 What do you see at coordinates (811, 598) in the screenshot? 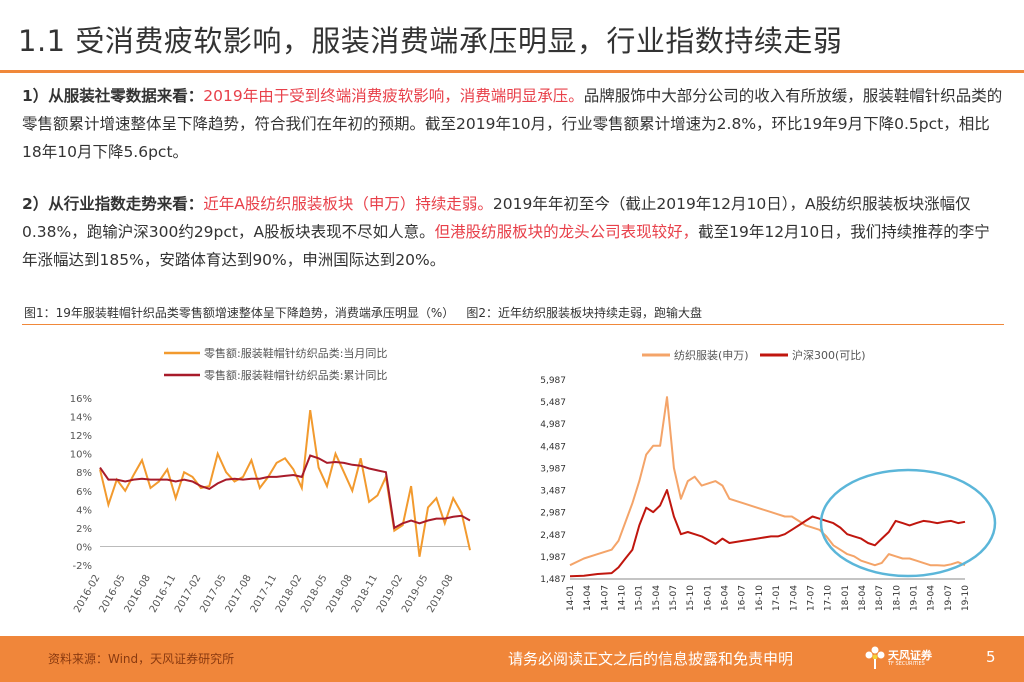
I see `x-tick-label: 17-07` at bounding box center [811, 598].